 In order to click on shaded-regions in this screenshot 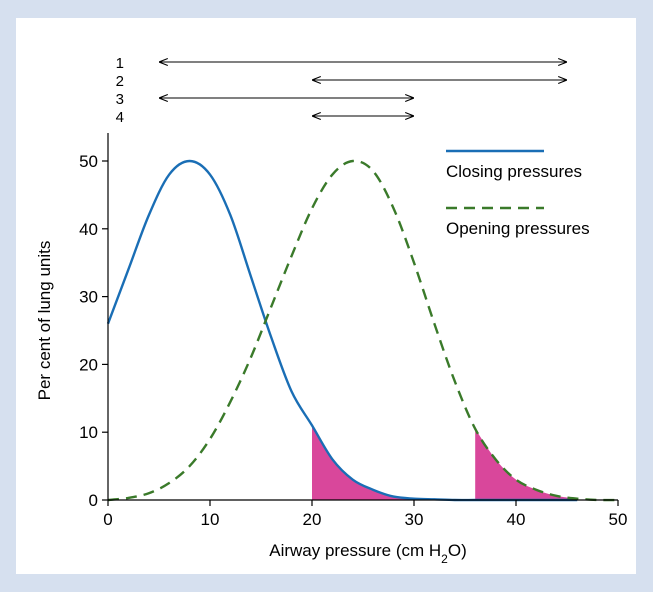, I will do `click(445, 462)`.